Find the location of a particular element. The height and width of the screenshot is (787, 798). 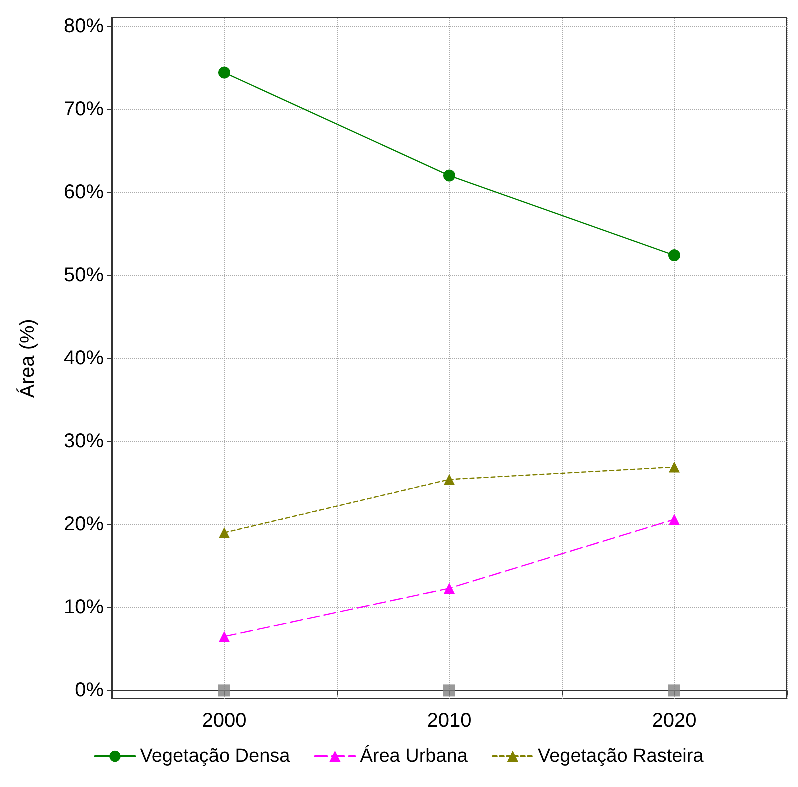

y-tick-label: 20% is located at coordinates (84, 525).